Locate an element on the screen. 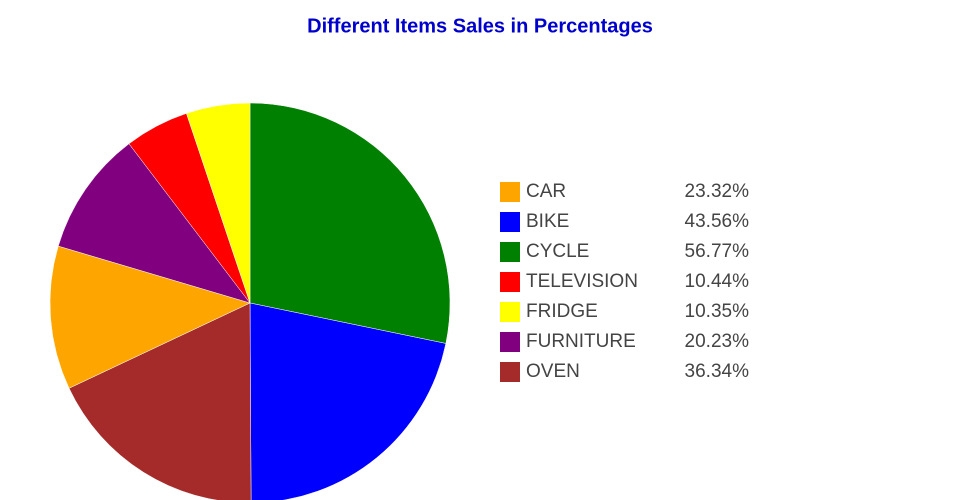  legend-label: OVEN is located at coordinates (553, 371).